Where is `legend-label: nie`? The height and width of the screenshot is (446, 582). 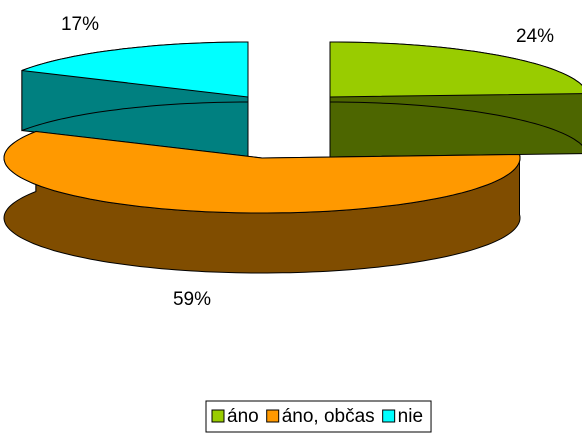
legend-label: nie is located at coordinates (410, 416).